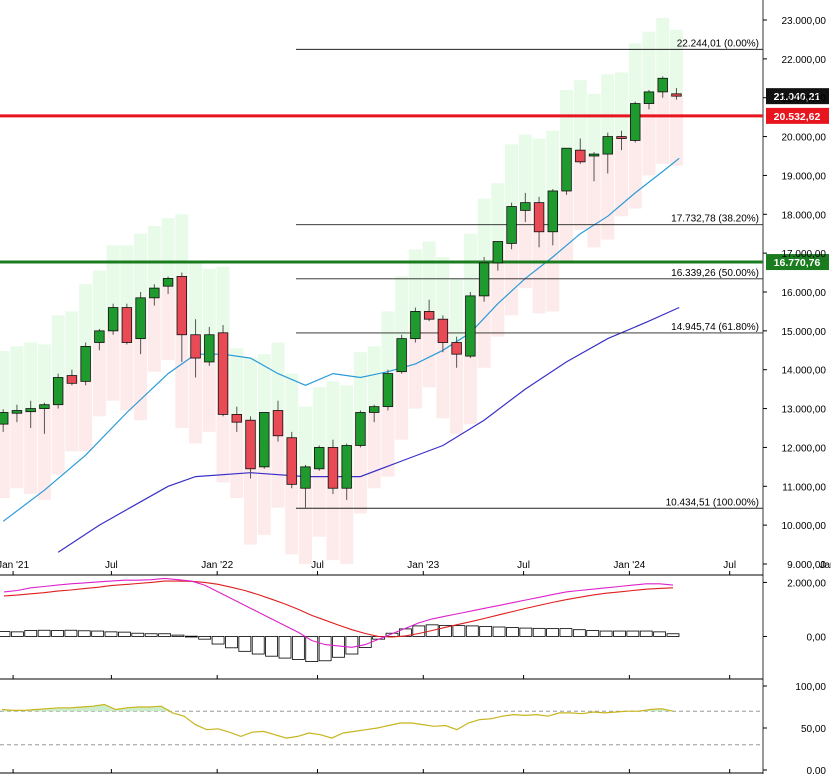 The image size is (831, 774). Describe the element at coordinates (712, 502) in the screenshot. I see `fibonacci-label: 10.434,51 (100.00%)` at that location.